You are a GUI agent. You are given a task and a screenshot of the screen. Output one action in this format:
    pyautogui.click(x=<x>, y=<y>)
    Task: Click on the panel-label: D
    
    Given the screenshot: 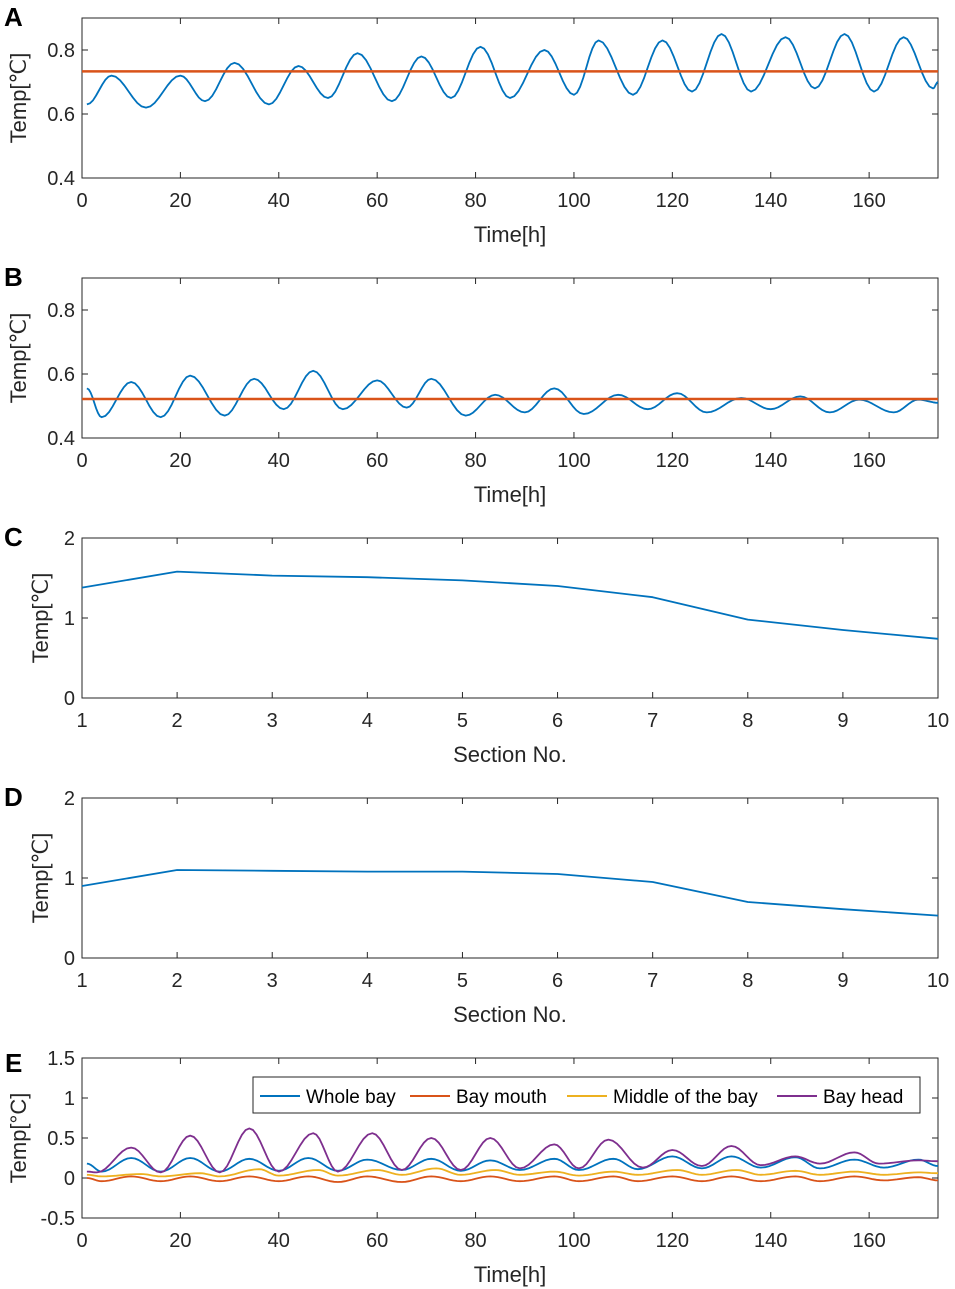 What is the action you would take?
    pyautogui.click(x=13, y=797)
    